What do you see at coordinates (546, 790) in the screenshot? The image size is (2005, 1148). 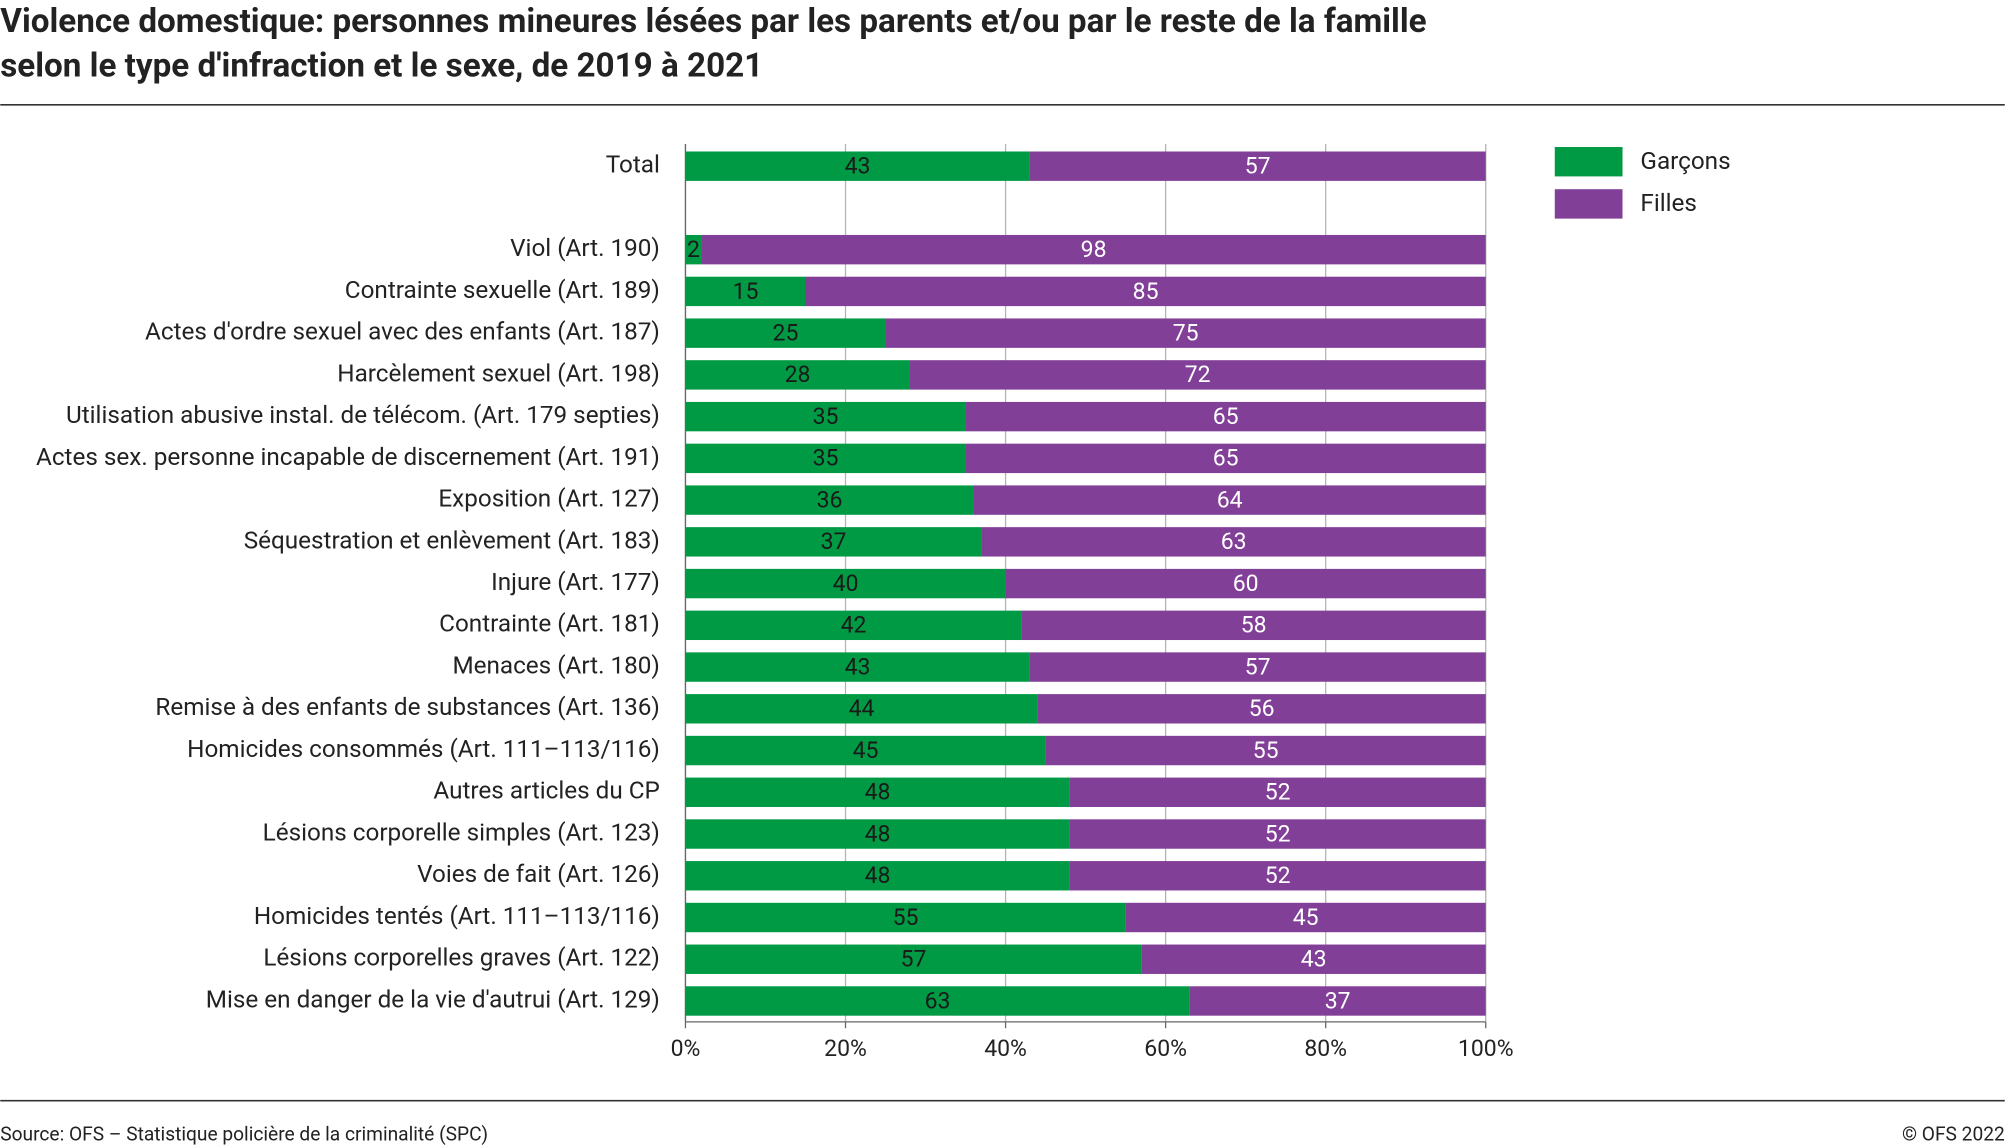 I see `y-tick-label: Autres articles du CP` at bounding box center [546, 790].